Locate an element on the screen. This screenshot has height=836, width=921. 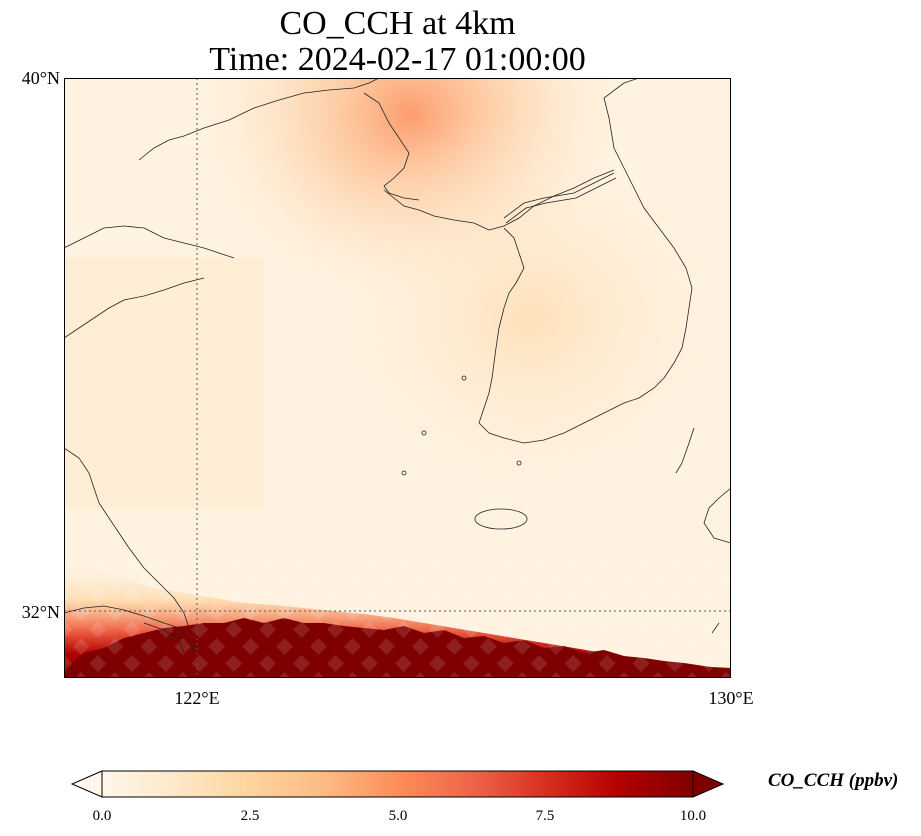
lon-tick-122e: 122°E is located at coordinates (197, 698).